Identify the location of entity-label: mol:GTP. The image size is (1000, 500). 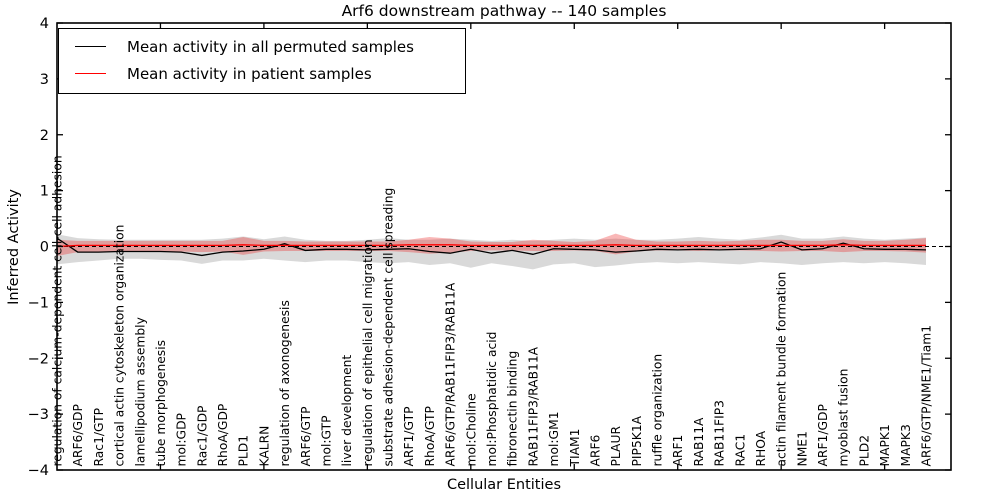
(326, 440).